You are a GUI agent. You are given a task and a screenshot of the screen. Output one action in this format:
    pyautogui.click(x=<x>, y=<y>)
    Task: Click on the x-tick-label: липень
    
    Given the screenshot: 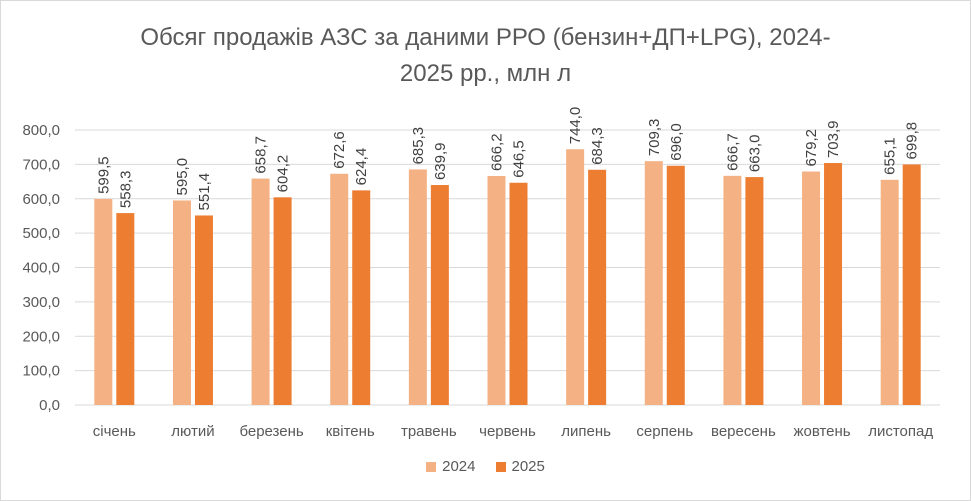 What is the action you would take?
    pyautogui.click(x=586, y=431)
    